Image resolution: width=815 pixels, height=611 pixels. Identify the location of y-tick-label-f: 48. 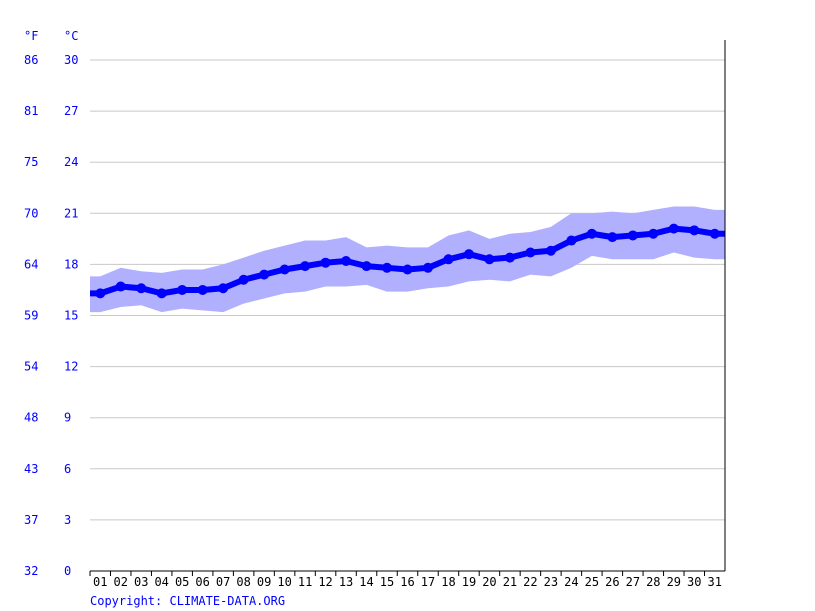
(31, 418).